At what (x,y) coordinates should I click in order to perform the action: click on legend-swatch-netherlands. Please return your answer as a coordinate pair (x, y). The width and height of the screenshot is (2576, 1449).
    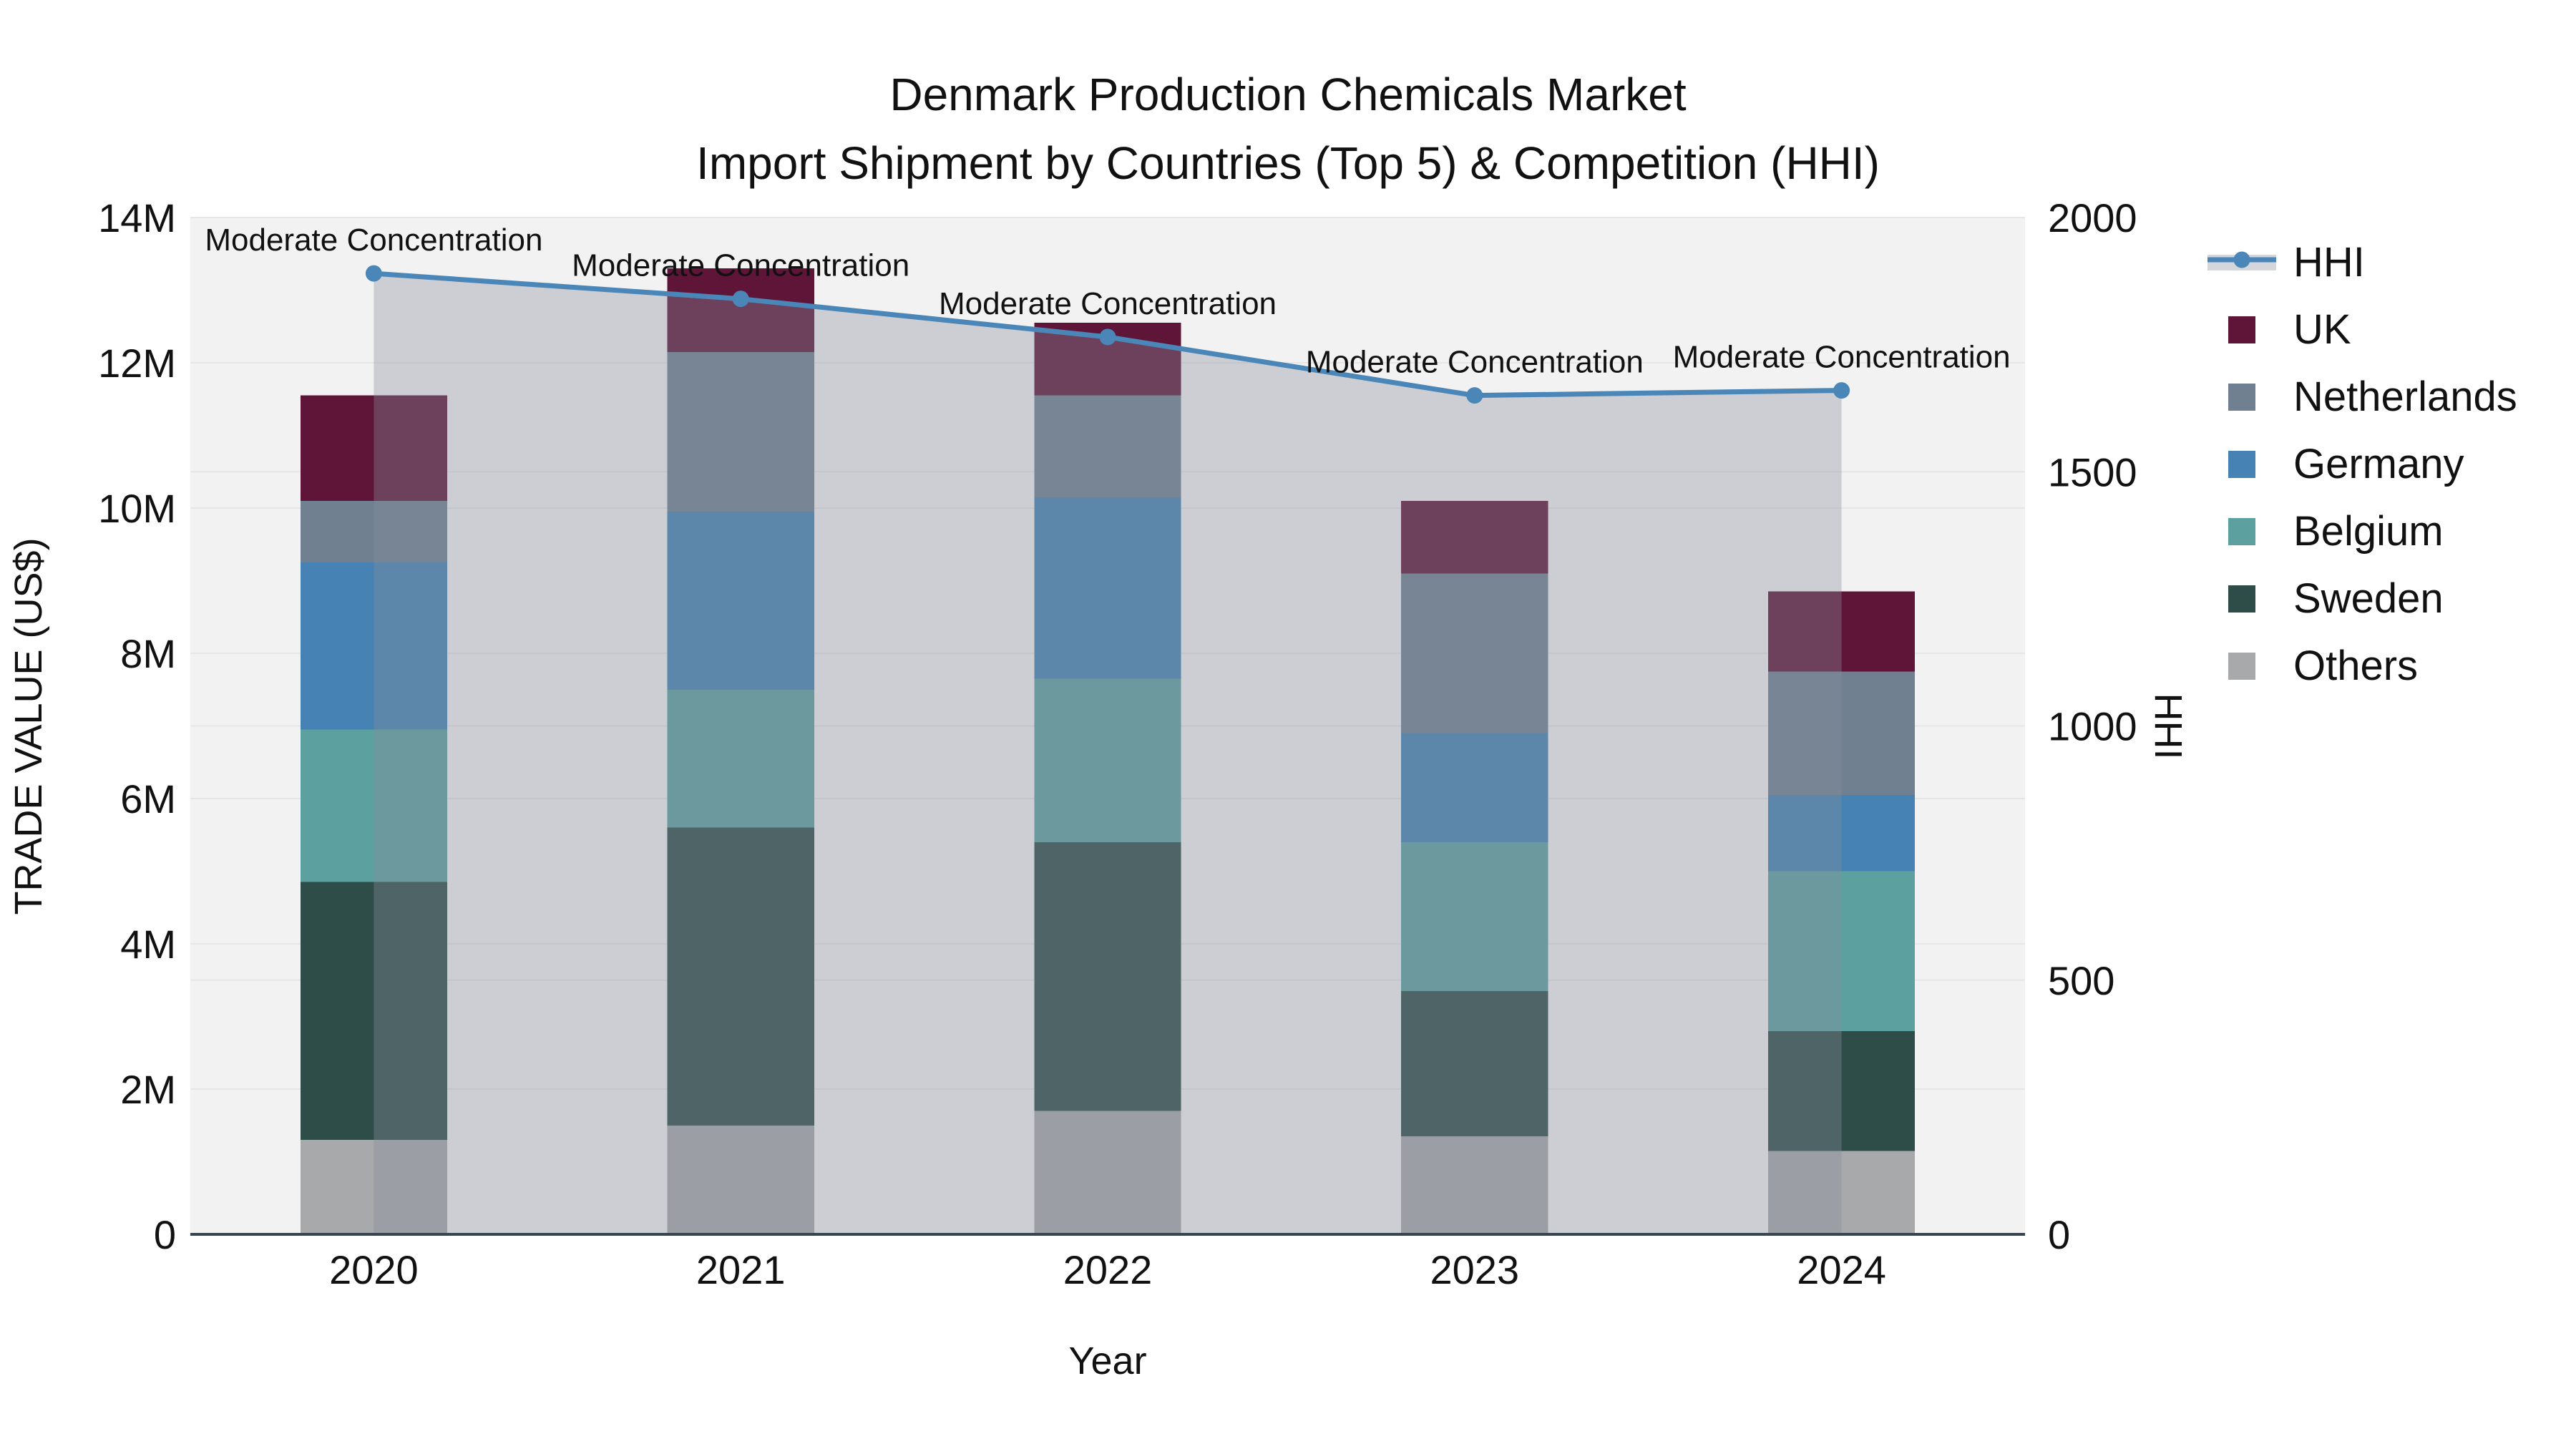
    Looking at the image, I should click on (2241, 397).